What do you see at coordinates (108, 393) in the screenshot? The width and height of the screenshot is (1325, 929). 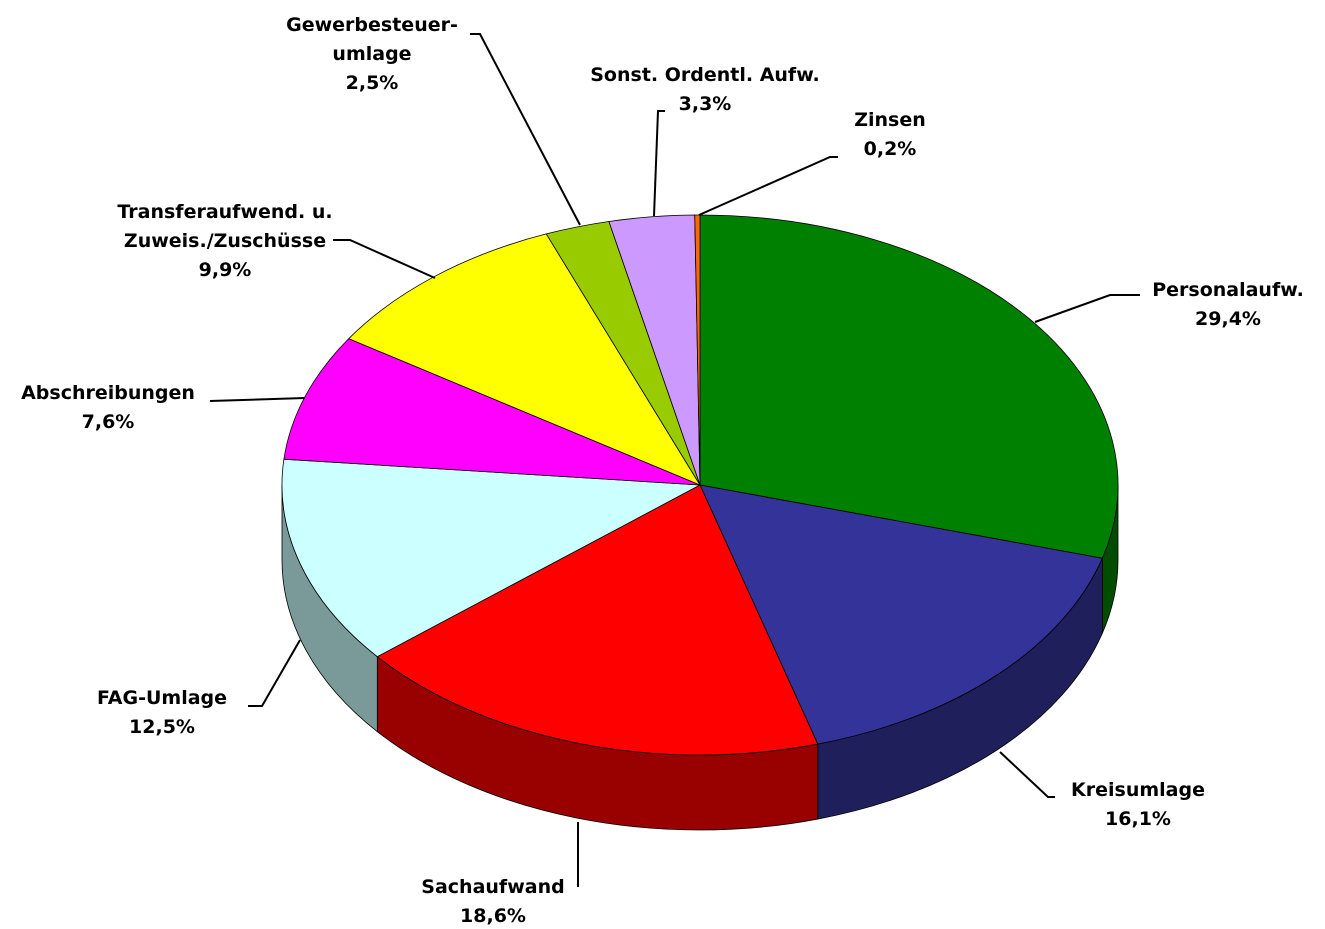 I see `category-label: Abschreibungen` at bounding box center [108, 393].